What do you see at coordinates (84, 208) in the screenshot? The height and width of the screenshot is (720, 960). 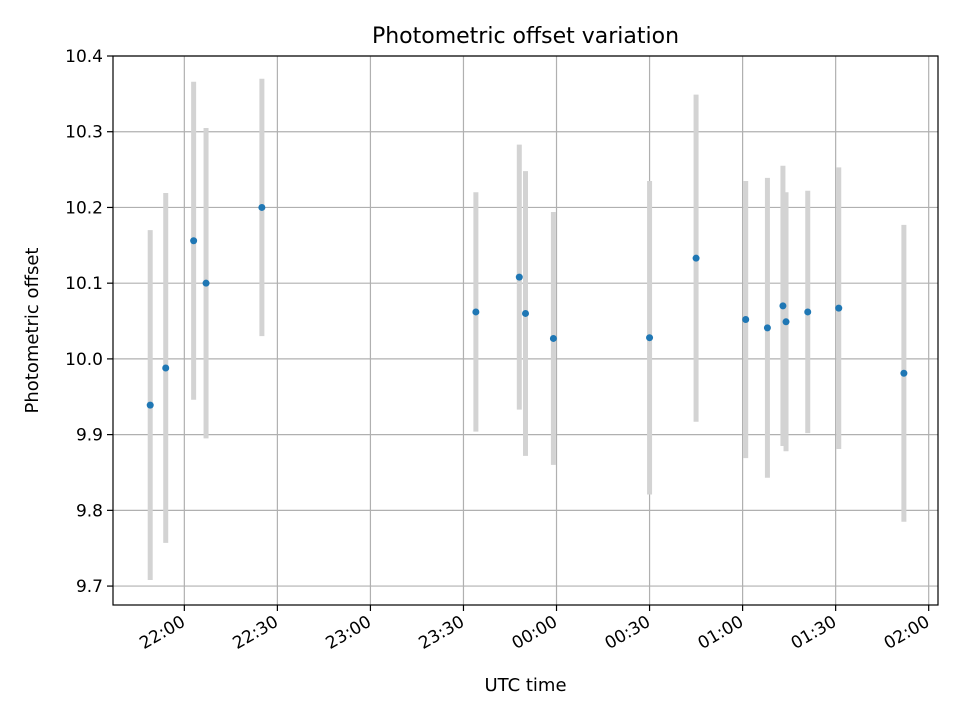 I see `y-tick-label: 10.2` at bounding box center [84, 208].